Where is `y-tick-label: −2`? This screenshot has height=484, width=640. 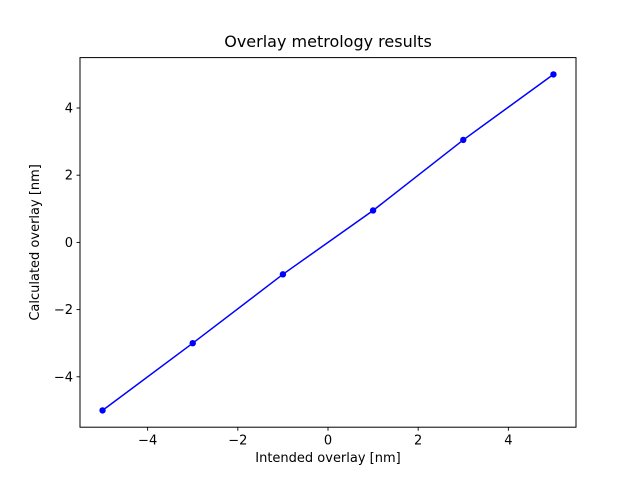
y-tick-label: −2 is located at coordinates (63, 310).